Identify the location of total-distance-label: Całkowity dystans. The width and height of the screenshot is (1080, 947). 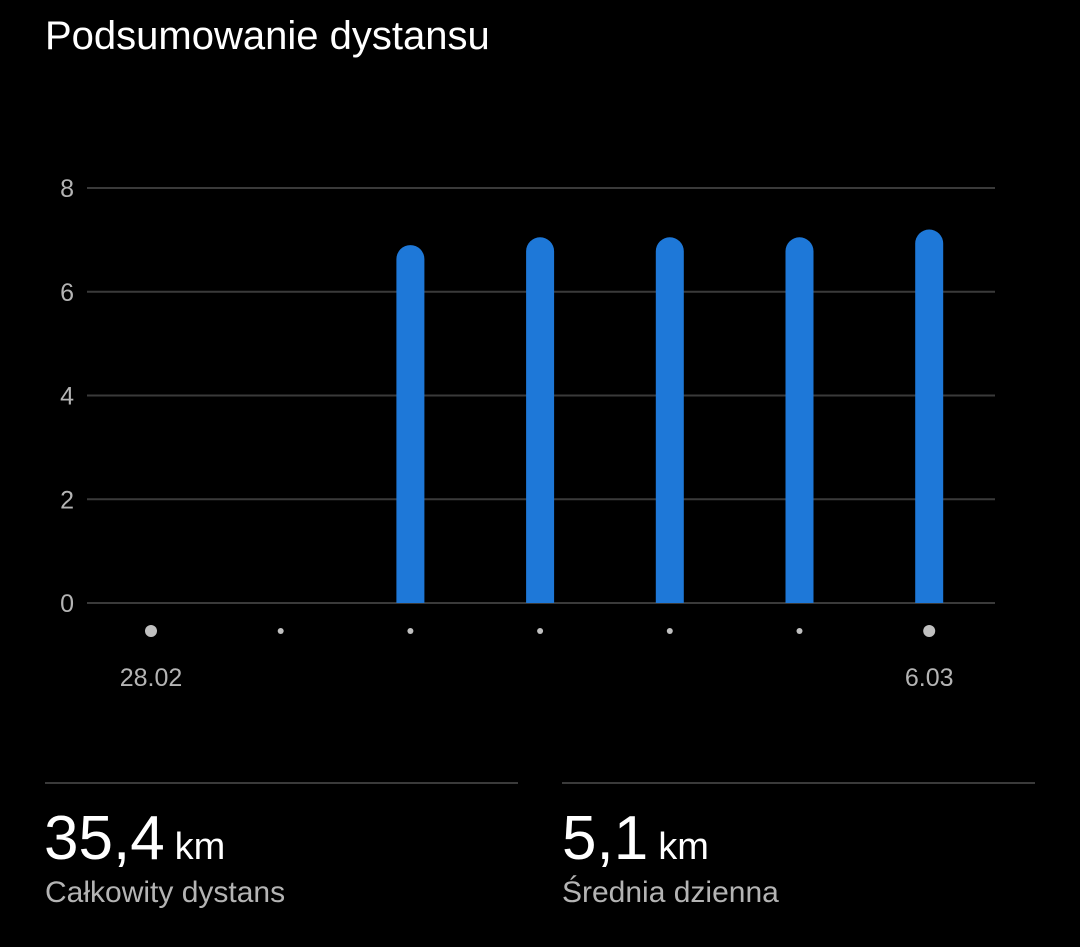
(165, 892).